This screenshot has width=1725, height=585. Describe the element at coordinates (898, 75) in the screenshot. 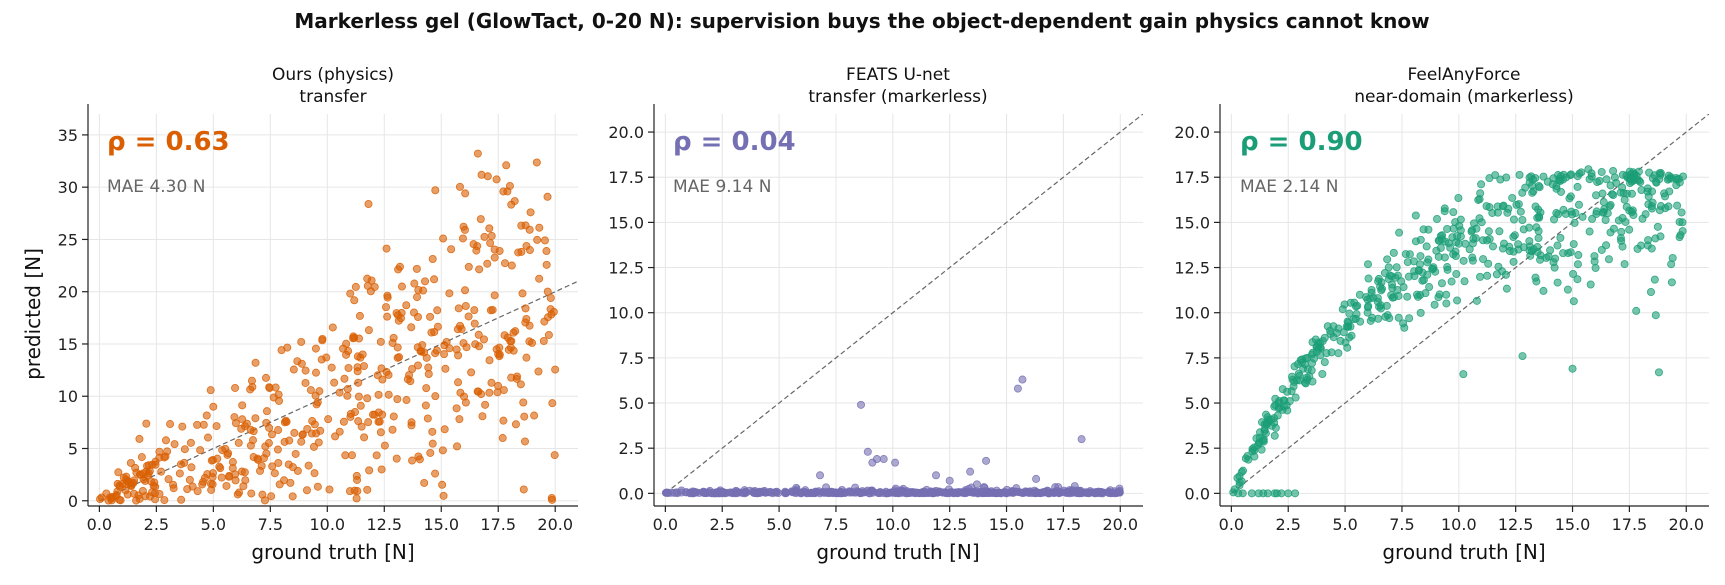

I see `panel-title-line1: FEATS U-net` at that location.